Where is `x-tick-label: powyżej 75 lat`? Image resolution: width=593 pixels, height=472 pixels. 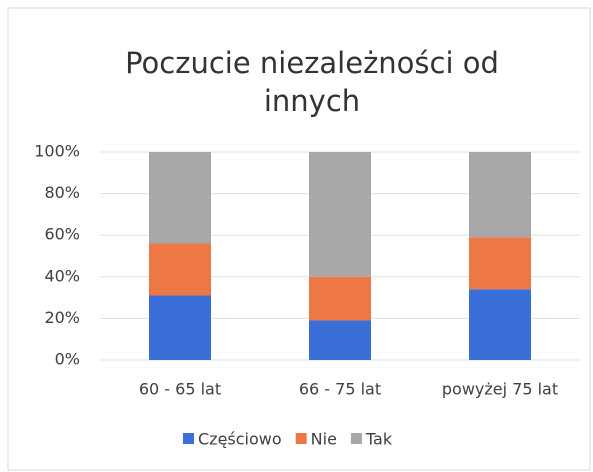 x-tick-label: powyżej 75 lat is located at coordinates (500, 389).